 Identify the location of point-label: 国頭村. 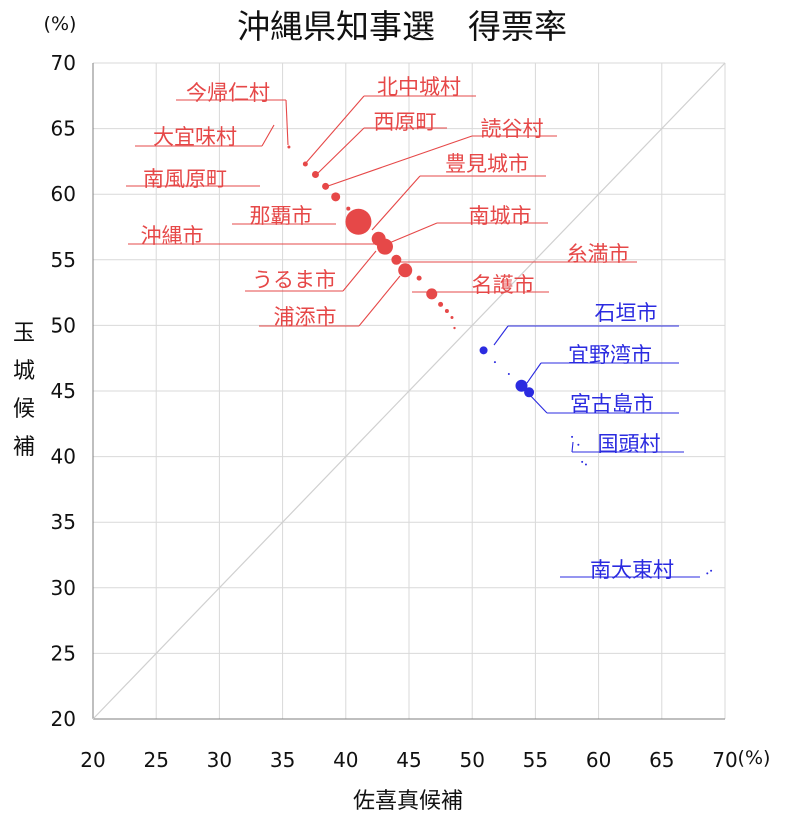
(629, 444).